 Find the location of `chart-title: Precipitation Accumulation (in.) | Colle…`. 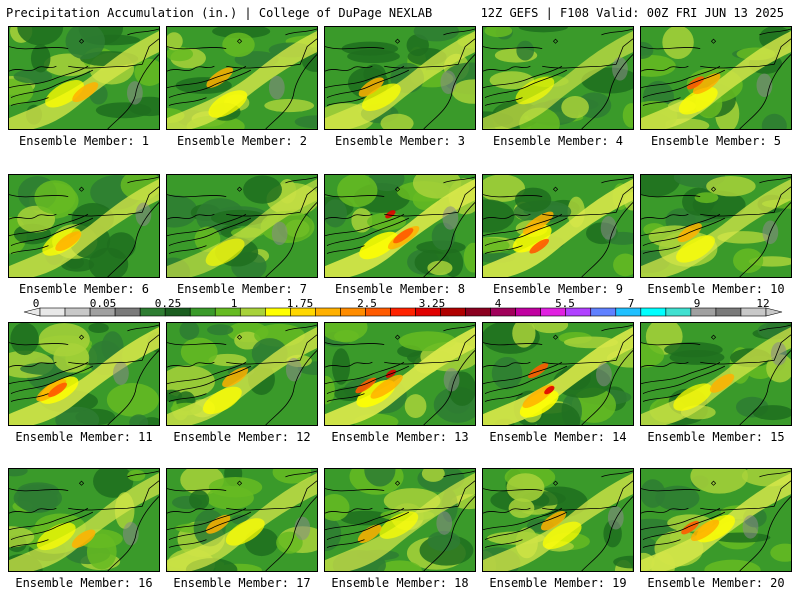

chart-title: Precipitation Accumulation (in.) | Colle… is located at coordinates (219, 13).